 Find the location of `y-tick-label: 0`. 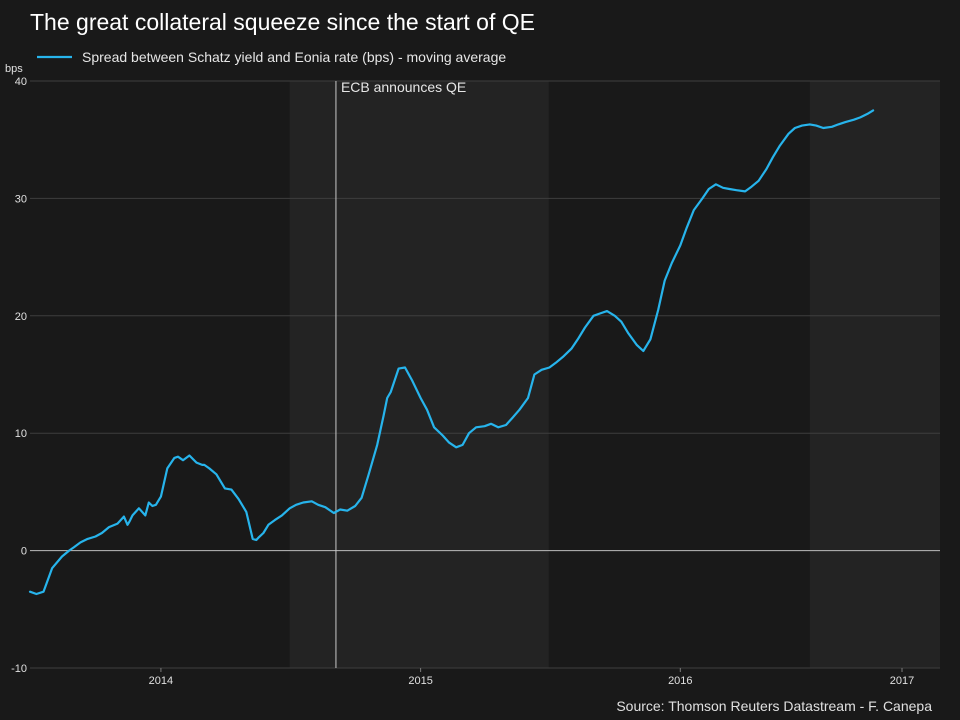

y-tick-label: 0 is located at coordinates (24, 552).